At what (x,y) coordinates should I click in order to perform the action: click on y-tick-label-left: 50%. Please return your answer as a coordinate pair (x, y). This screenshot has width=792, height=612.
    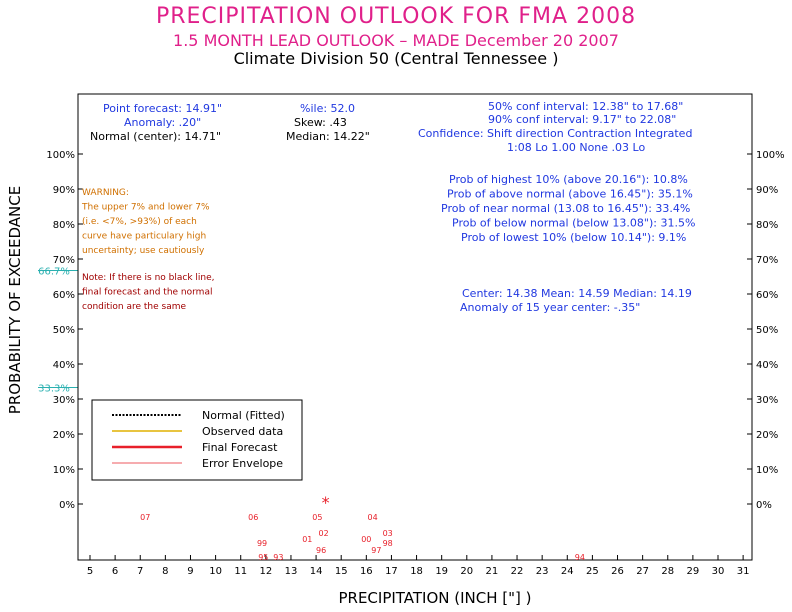
    Looking at the image, I should click on (64, 330).